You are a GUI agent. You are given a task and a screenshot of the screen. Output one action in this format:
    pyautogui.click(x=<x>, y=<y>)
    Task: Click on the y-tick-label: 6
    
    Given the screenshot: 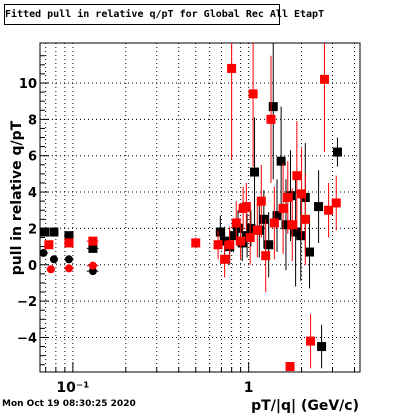 What is the action you would take?
    pyautogui.click(x=32, y=157)
    